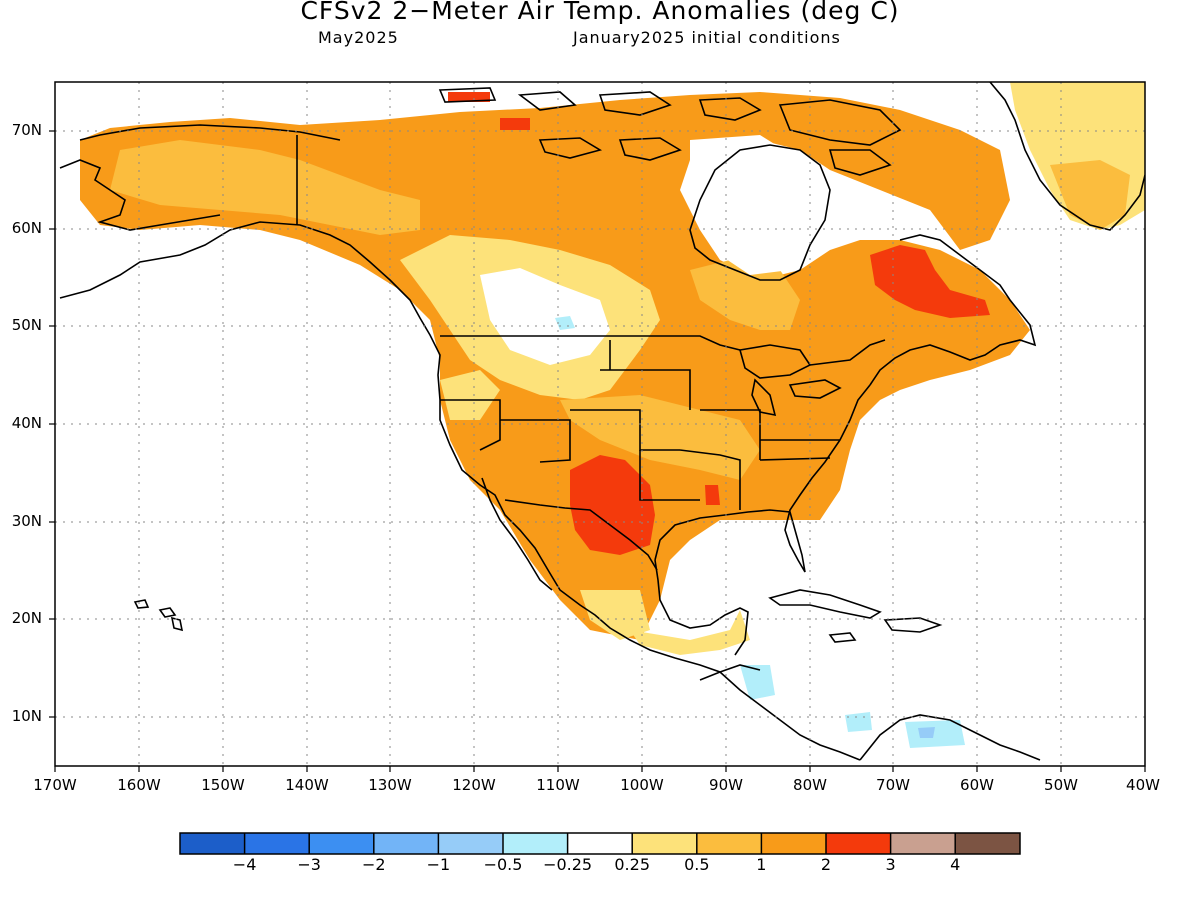 The height and width of the screenshot is (900, 1200). I want to click on lat-label: 10N, so click(26, 716).